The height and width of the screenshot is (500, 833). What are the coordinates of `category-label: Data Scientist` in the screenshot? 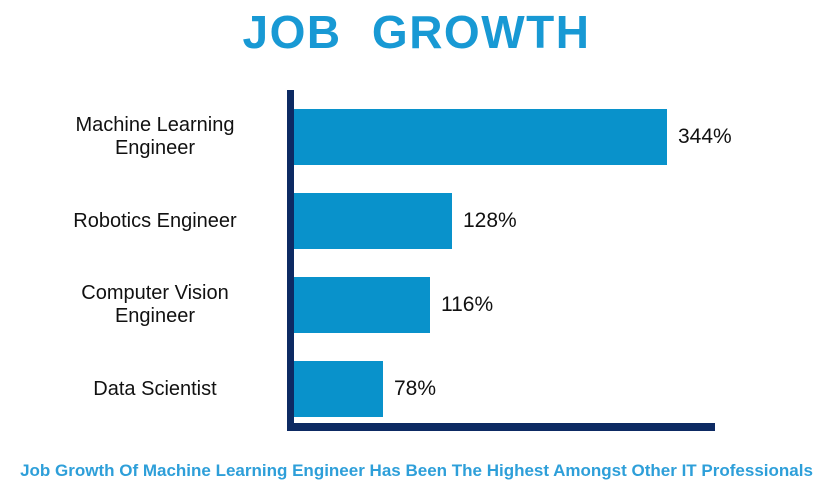 It's located at (155, 388).